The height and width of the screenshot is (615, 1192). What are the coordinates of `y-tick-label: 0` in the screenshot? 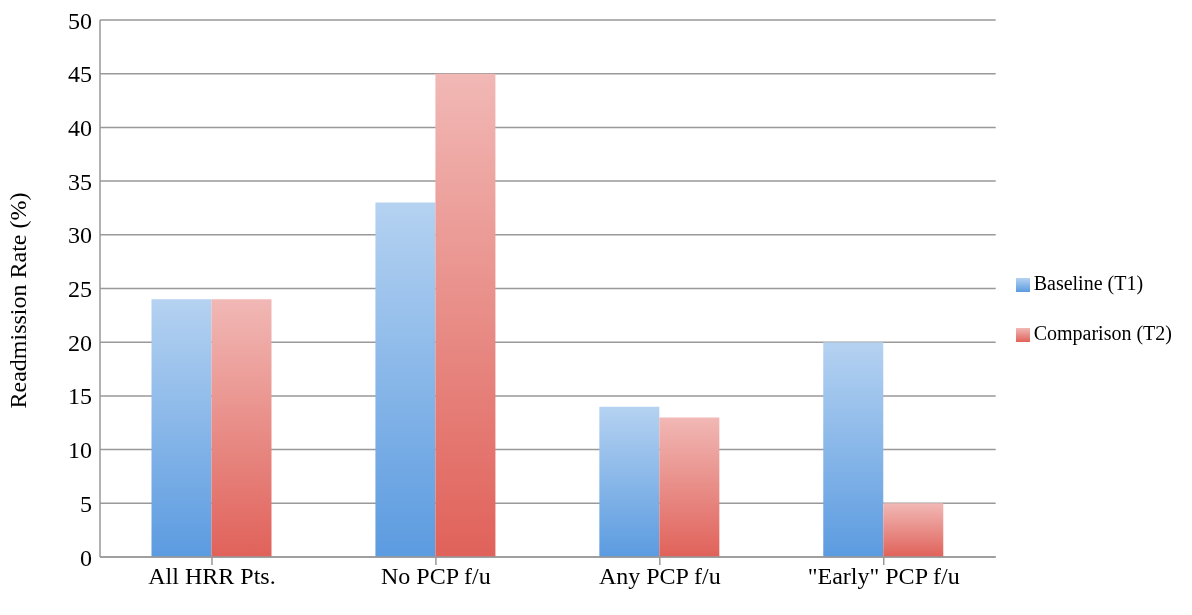 It's located at (86, 557).